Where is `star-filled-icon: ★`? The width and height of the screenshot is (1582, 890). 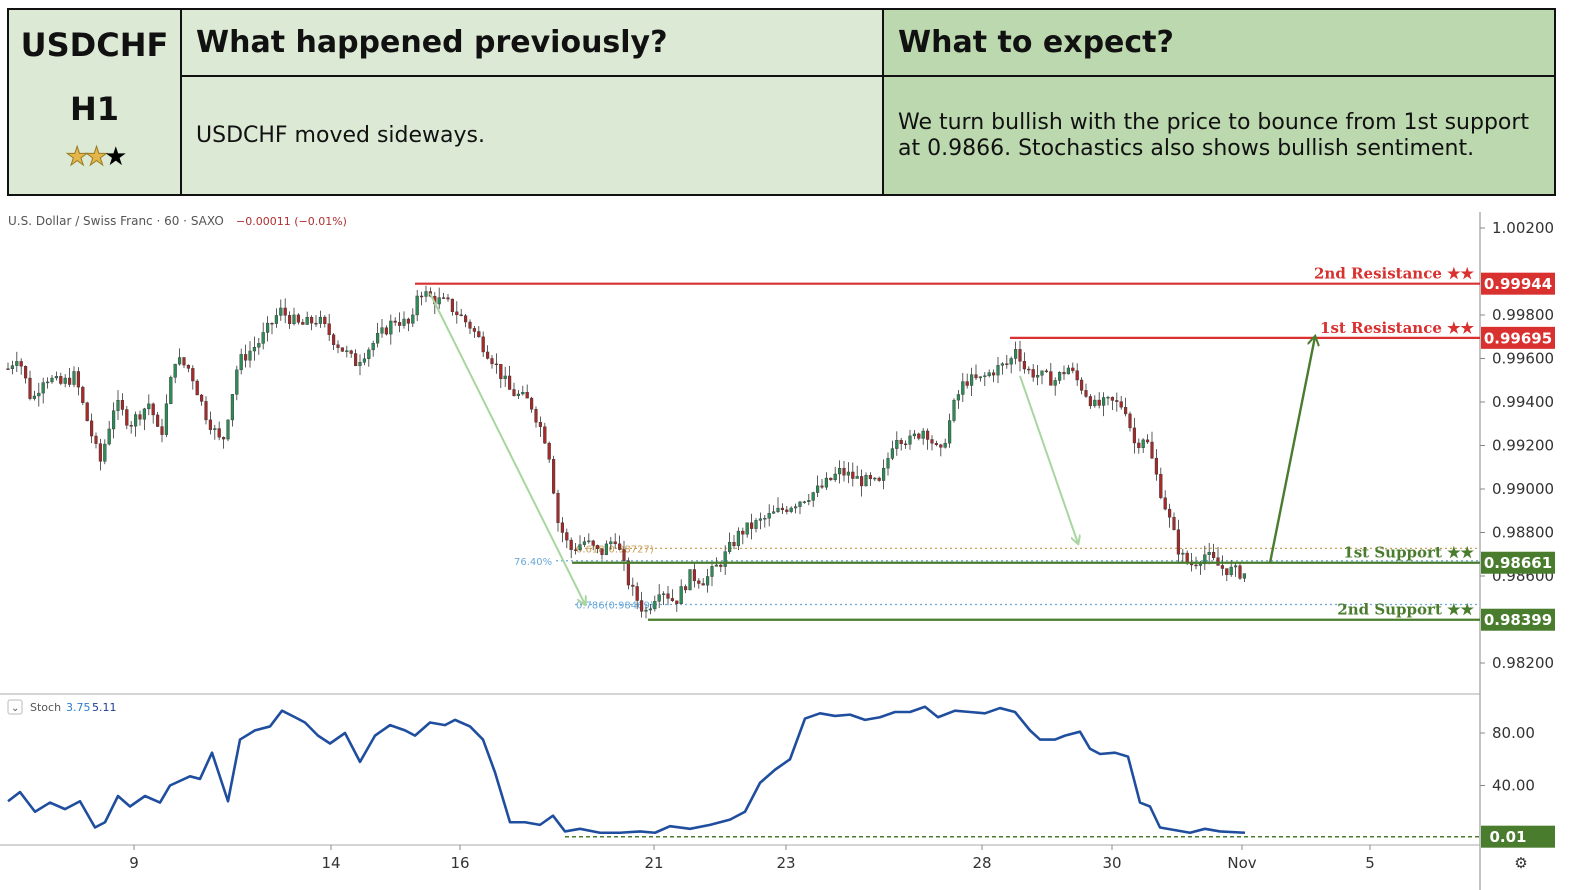
star-filled-icon: ★ is located at coordinates (77, 157).